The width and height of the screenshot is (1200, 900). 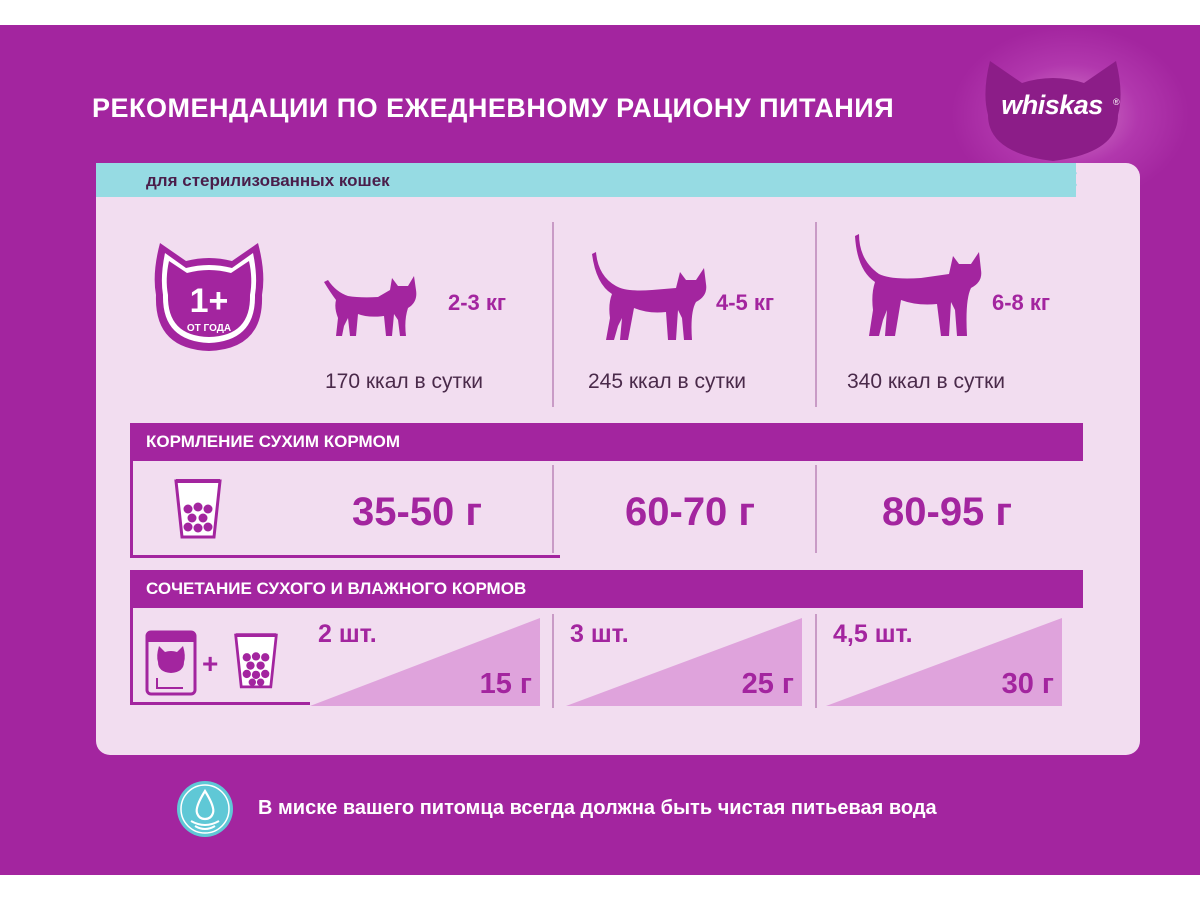 What do you see at coordinates (171, 663) in the screenshot?
I see `wet-food-pouch-icon` at bounding box center [171, 663].